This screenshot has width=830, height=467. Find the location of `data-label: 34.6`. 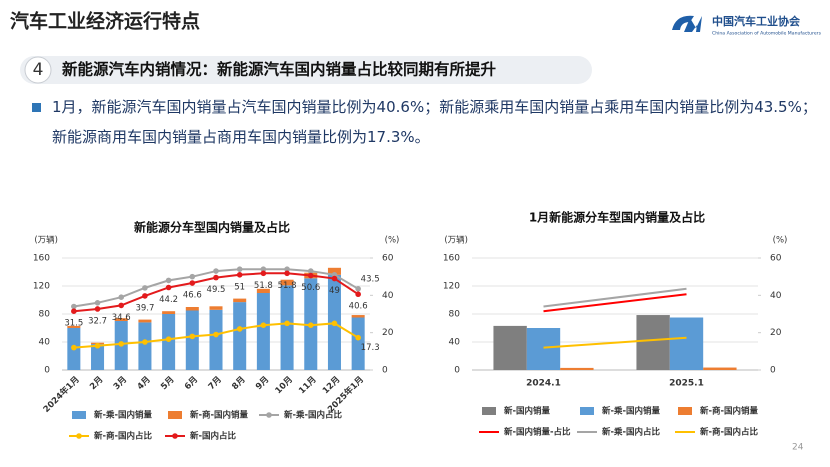

data-label: 34.6 is located at coordinates (121, 318).